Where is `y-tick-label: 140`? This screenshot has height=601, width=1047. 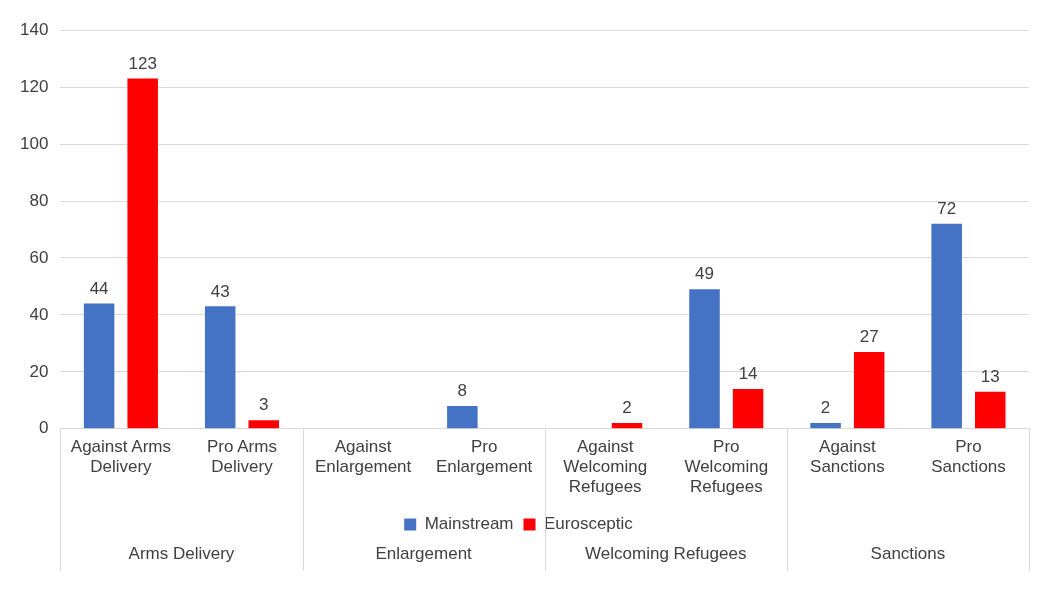
y-tick-label: 140 is located at coordinates (34, 29).